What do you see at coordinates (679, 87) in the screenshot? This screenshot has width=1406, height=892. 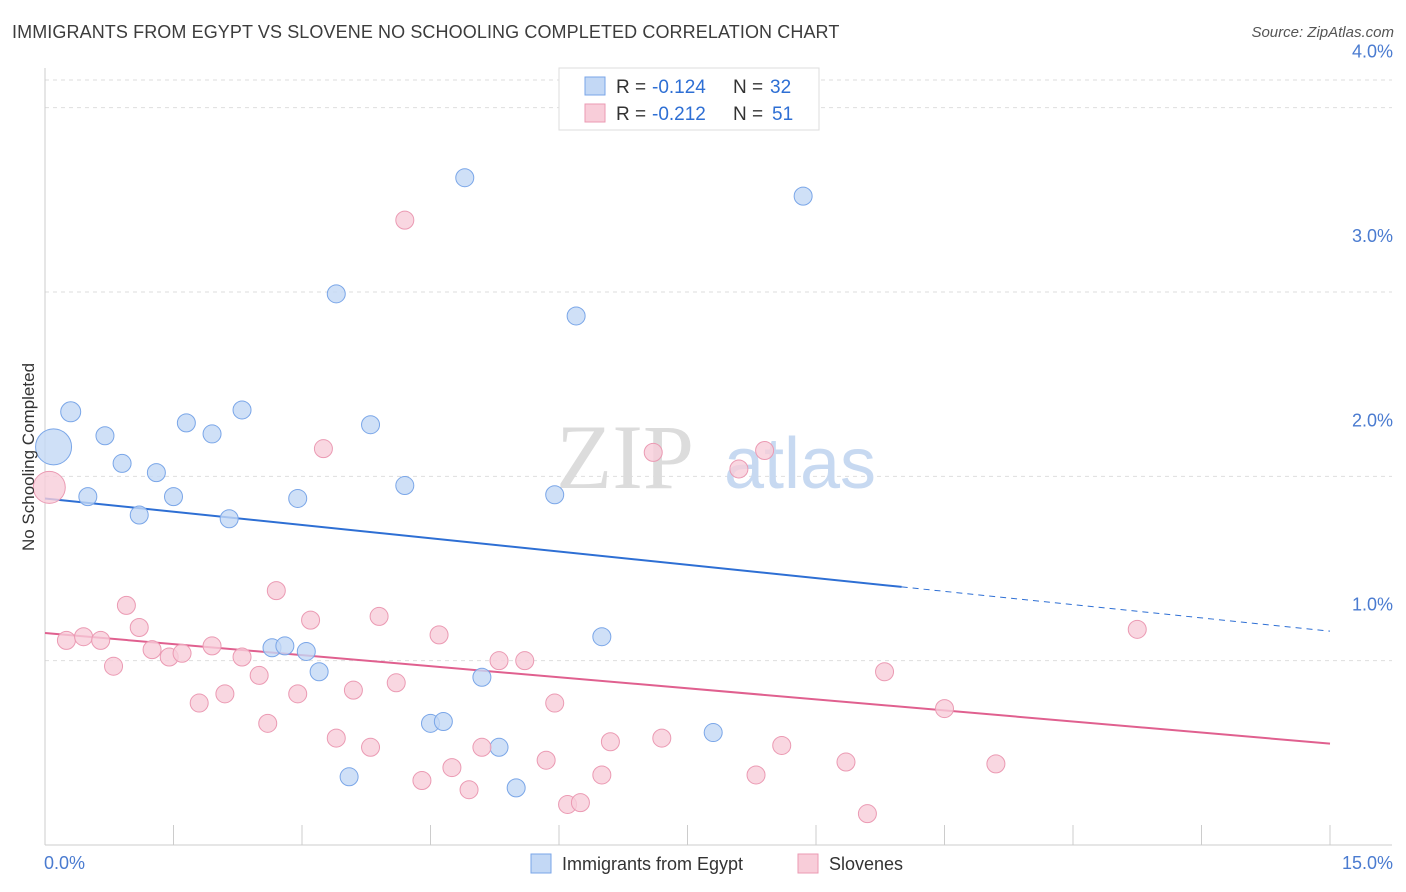 I see `legend-r-value-egypt: -0.124` at bounding box center [679, 87].